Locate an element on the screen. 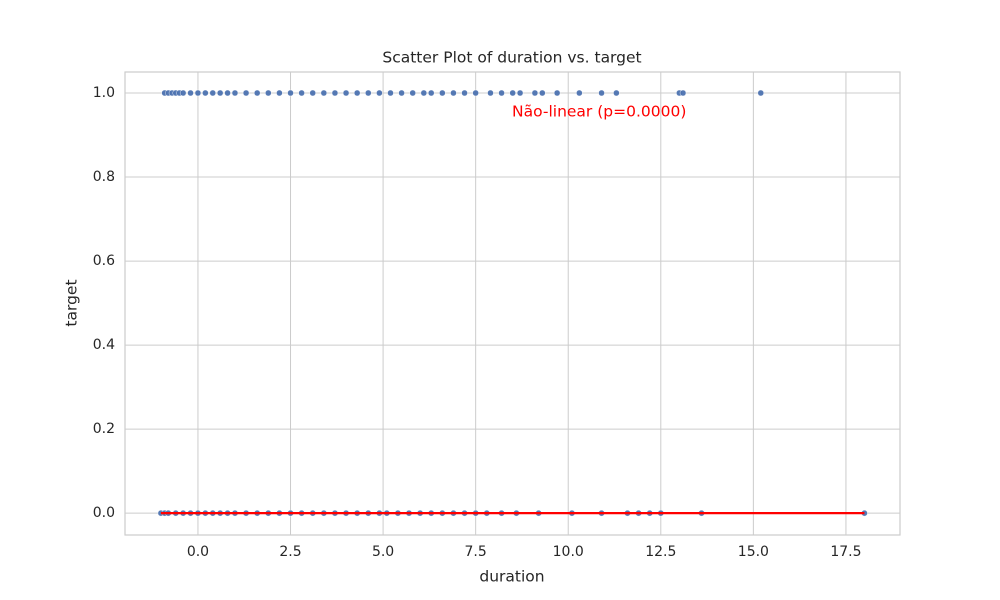 The height and width of the screenshot is (600, 1000). y-tick-label: 0.4 is located at coordinates (104, 345).